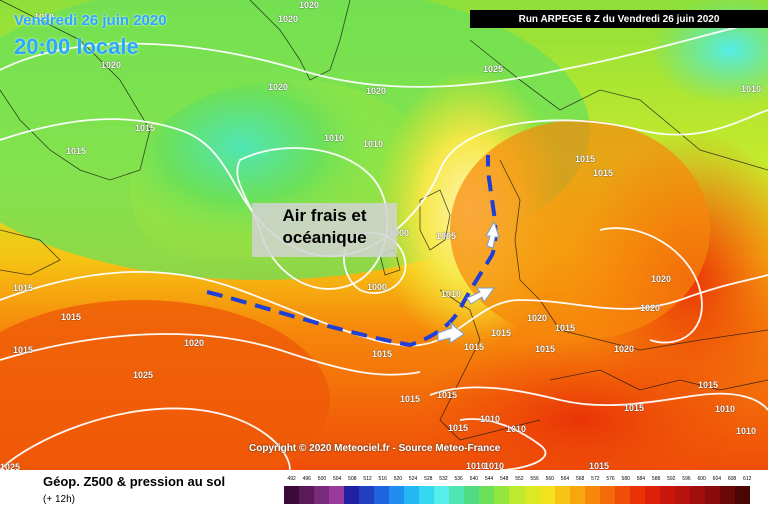  What do you see at coordinates (446, 236) in the screenshot?
I see `isobar-label: 1005` at bounding box center [446, 236].